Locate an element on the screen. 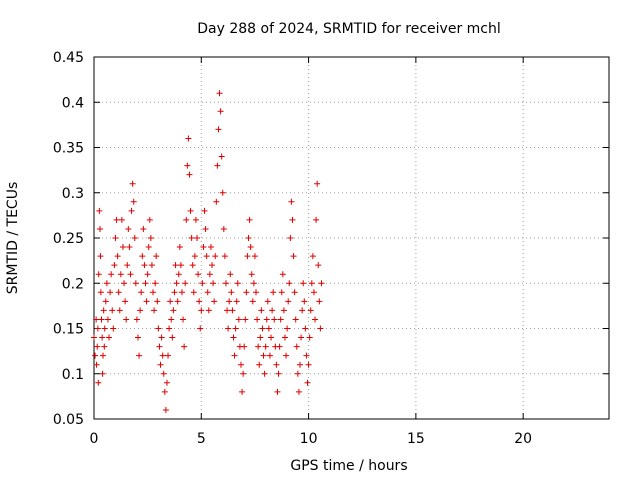 This screenshot has height=480, width=640. y-tick-label: 0.25 is located at coordinates (68, 239).